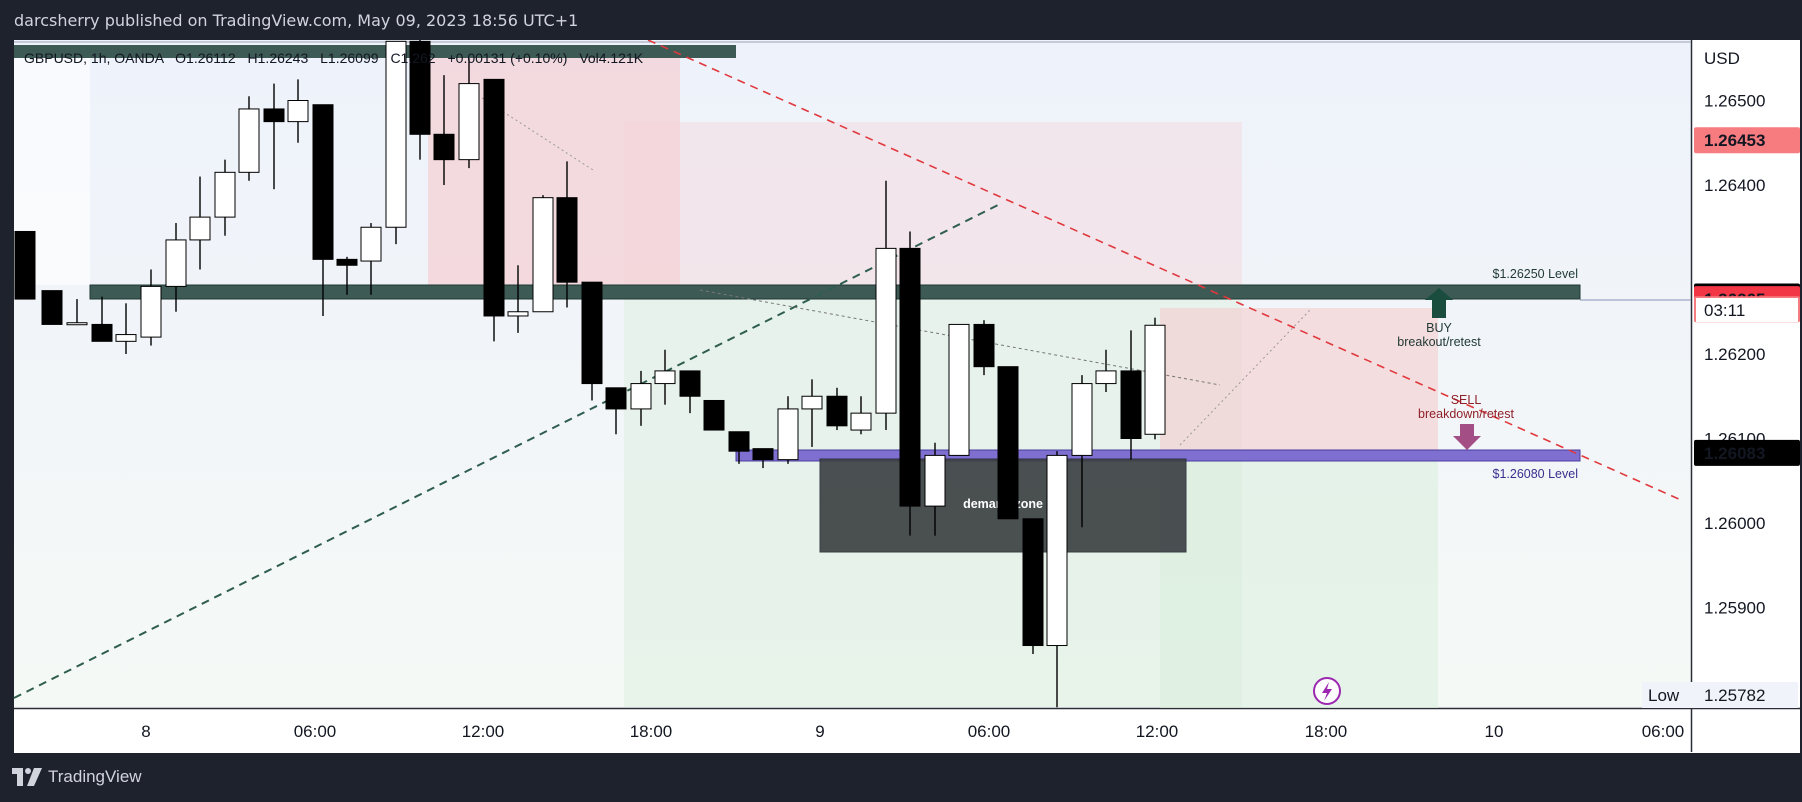 The width and height of the screenshot is (1802, 802). What do you see at coordinates (1734, 185) in the screenshot?
I see `y-tick-label: 1.26400` at bounding box center [1734, 185].